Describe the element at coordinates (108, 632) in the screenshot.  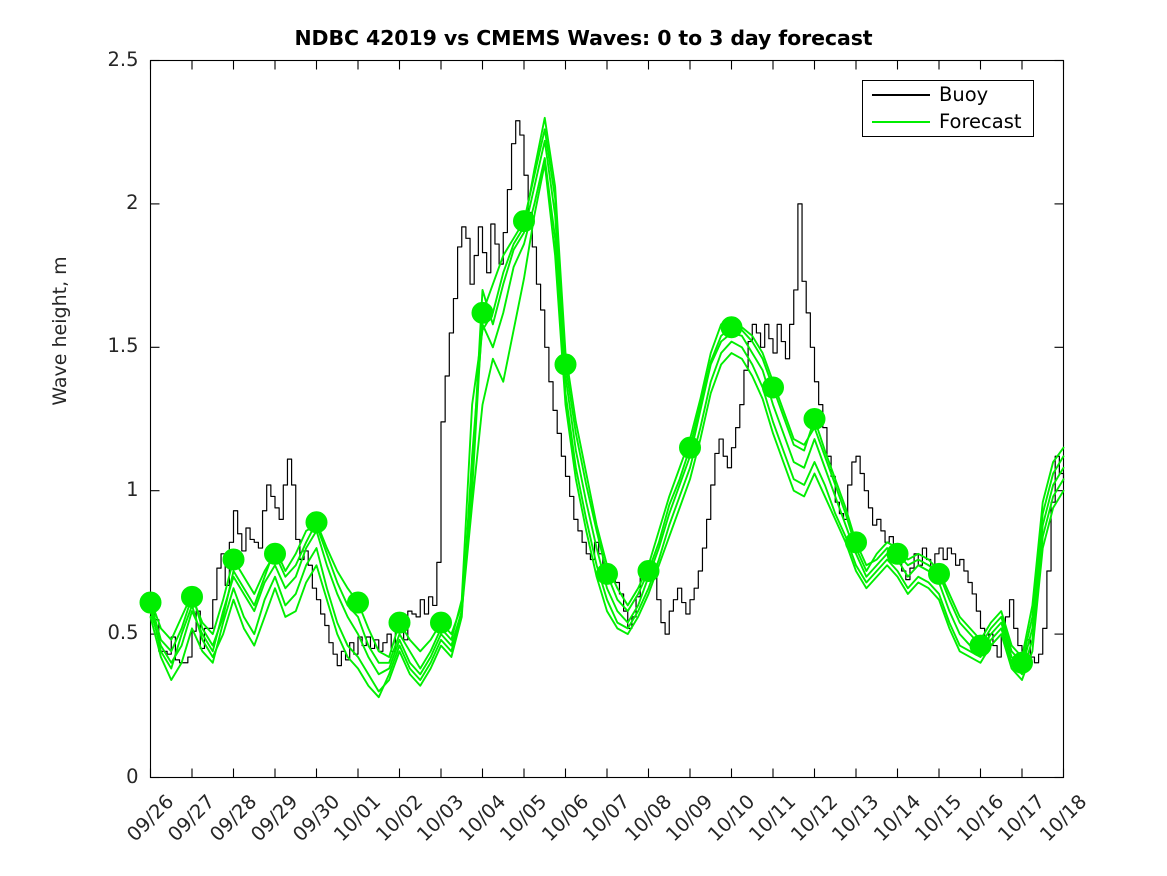
I see `y-tick-label: 0.5` at that location.